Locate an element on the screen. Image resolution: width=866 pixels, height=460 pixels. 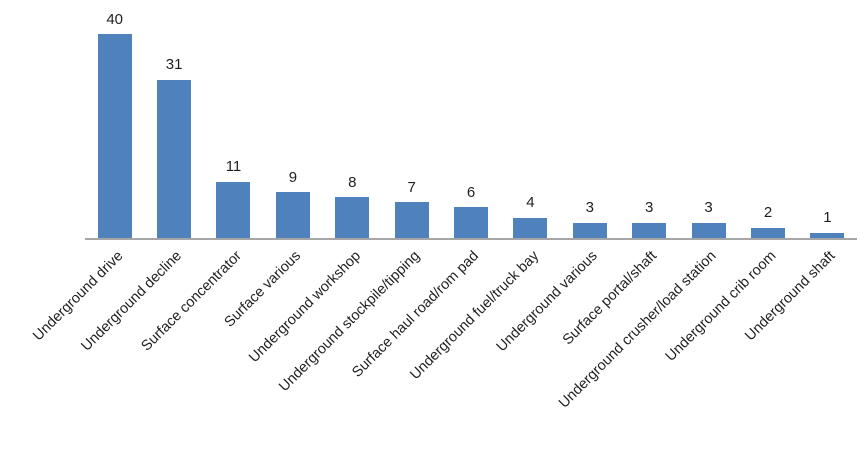
category-label: Underground decline is located at coordinates (132, 301).